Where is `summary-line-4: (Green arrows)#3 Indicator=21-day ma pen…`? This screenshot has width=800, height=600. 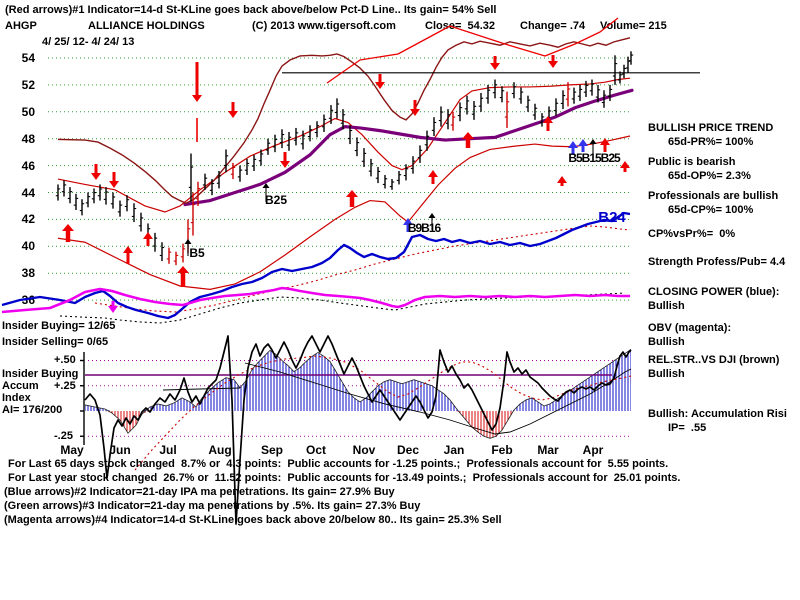 summary-line-4: (Green arrows)#3 Indicator=21-day ma pen… is located at coordinates (212, 506).